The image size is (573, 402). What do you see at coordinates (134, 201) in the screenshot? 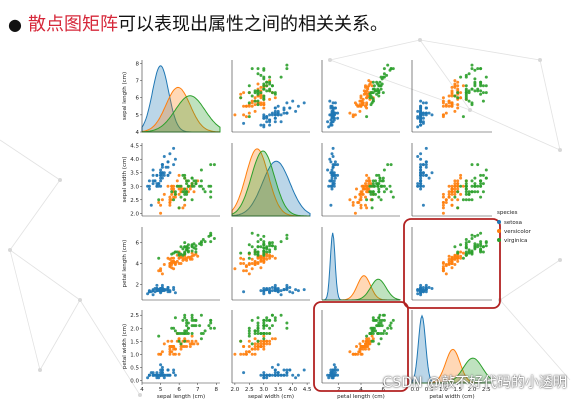
I see `y-tick-label: 2.5` at bounding box center [134, 201].